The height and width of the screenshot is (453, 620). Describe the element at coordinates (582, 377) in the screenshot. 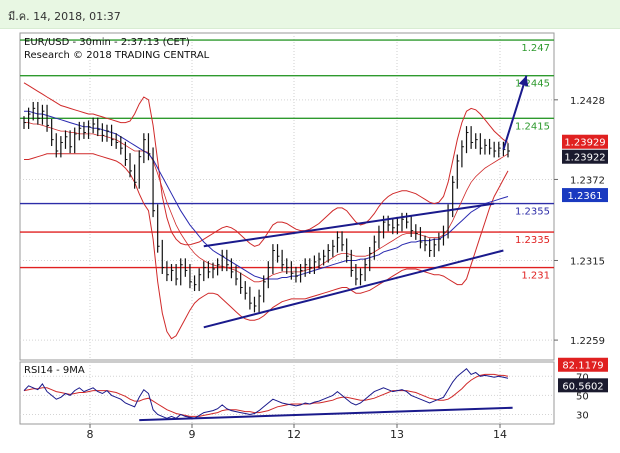

I see `rsi-tick-label-0: 70` at that location.